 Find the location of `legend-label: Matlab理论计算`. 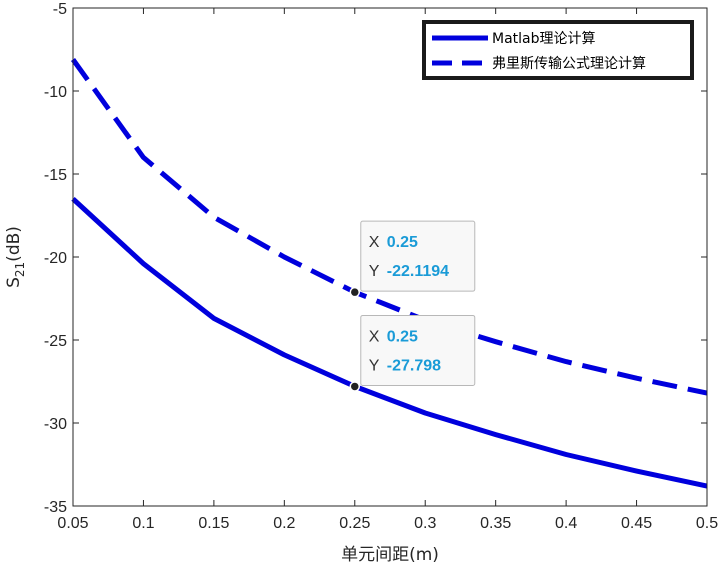

legend-label: Matlab理论计算 is located at coordinates (544, 39).